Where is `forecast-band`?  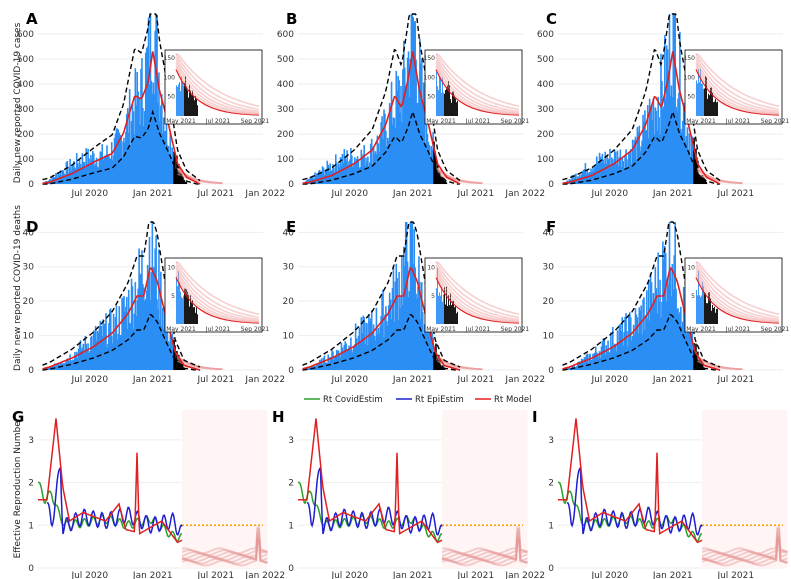
forecast-band is located at coordinates (720, 179).